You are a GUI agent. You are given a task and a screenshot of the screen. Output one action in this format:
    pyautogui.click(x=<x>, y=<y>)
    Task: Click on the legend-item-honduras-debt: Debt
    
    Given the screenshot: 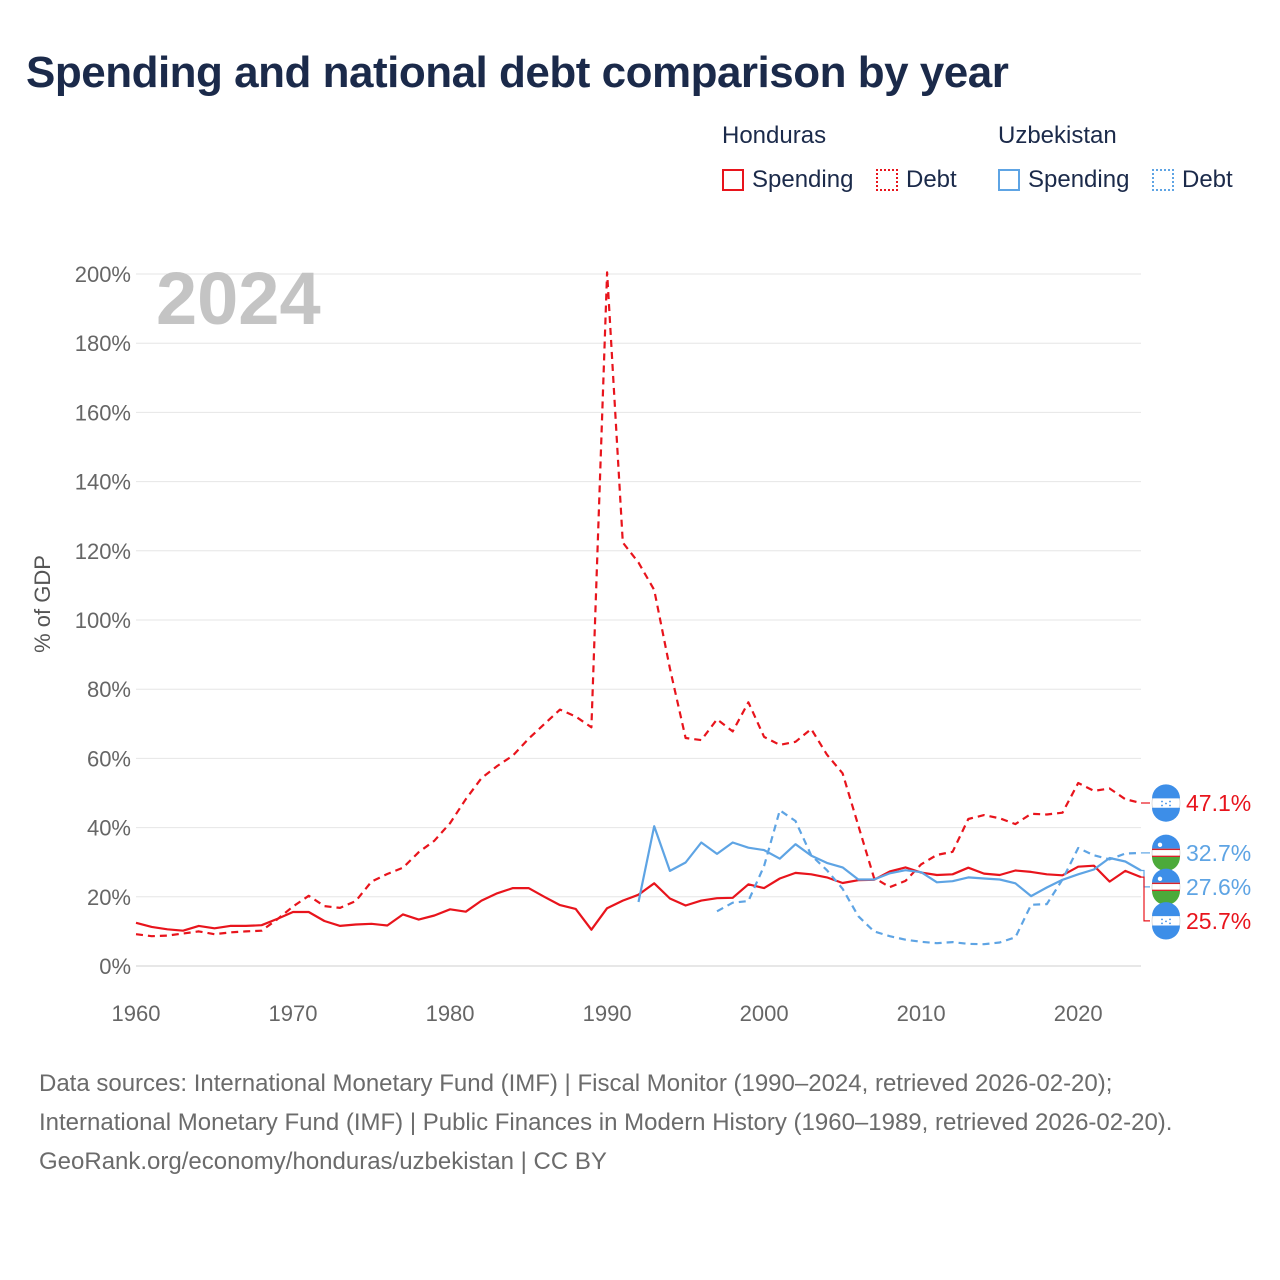 What is the action you would take?
    pyautogui.click(x=916, y=180)
    